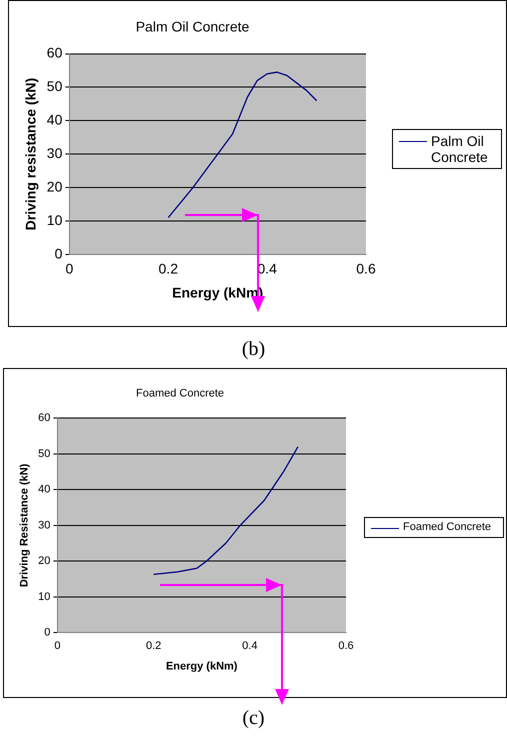 This screenshot has height=736, width=507. Describe the element at coordinates (30, 154) in the screenshot. I see `y-axis-title: Driving resistance (kN)` at that location.